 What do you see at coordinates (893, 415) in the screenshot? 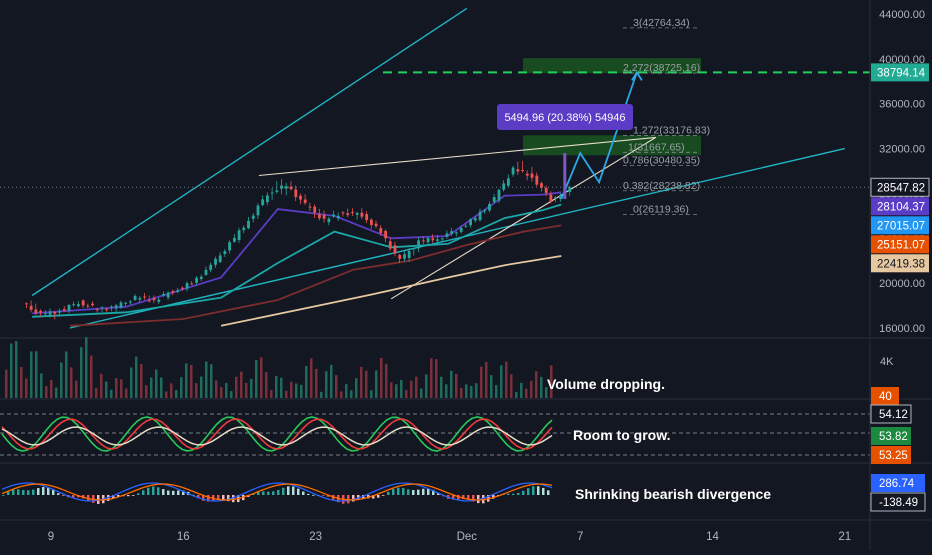
I see `osc-value-label: 54.12` at bounding box center [893, 415].